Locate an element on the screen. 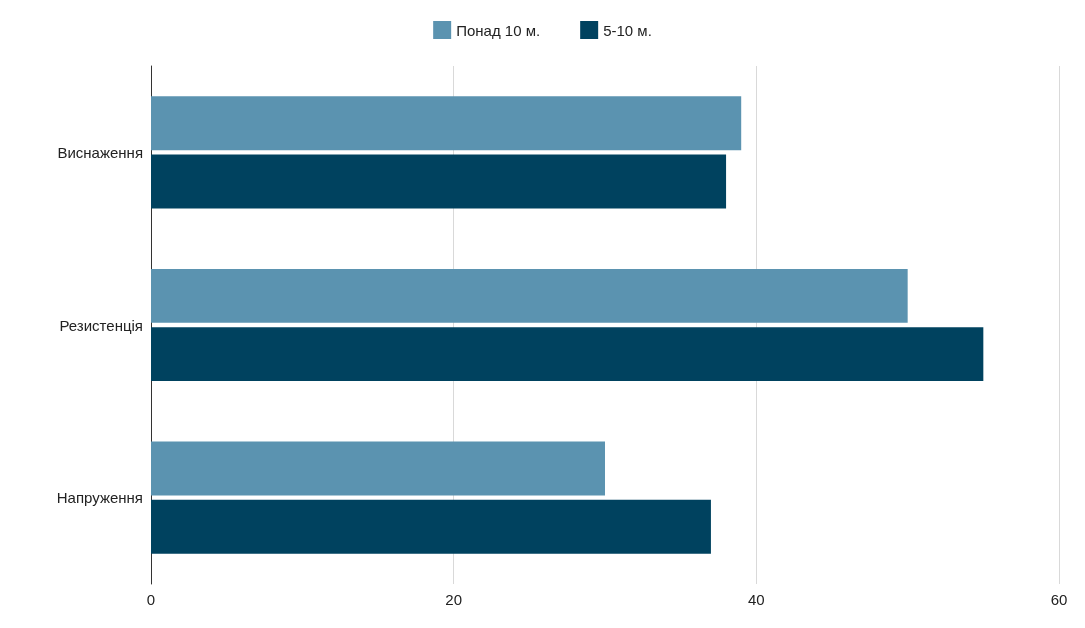  x-tick-label: 40 is located at coordinates (756, 599).